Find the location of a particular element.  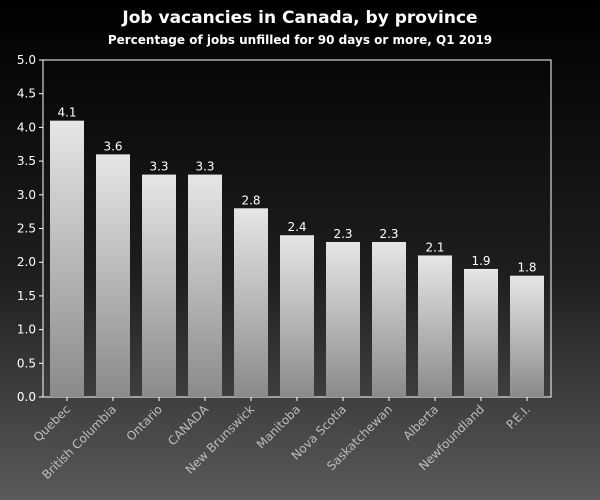

data-label: 3.6 is located at coordinates (112, 146).